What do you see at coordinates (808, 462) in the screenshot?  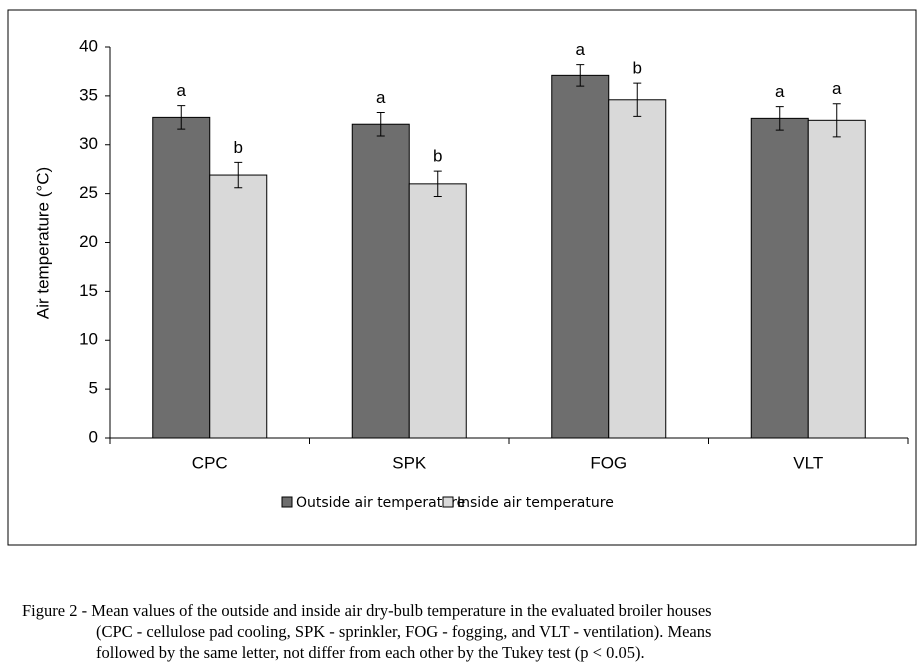 I see `x-tick-label: VLT` at bounding box center [808, 462].